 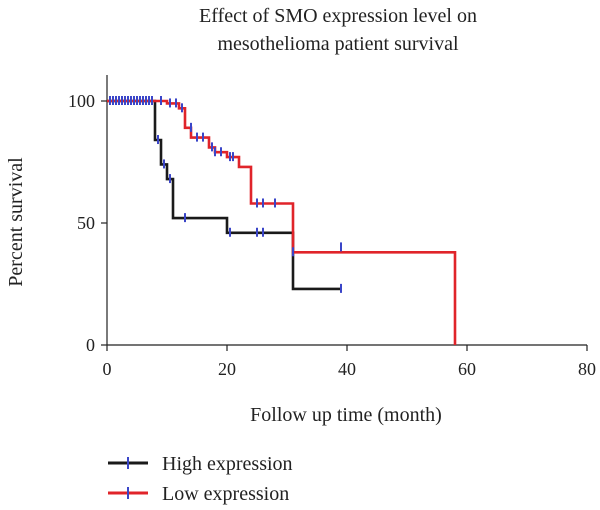 I want to click on chart-title-line-2: mesothelioma patient survival, so click(x=337, y=44).